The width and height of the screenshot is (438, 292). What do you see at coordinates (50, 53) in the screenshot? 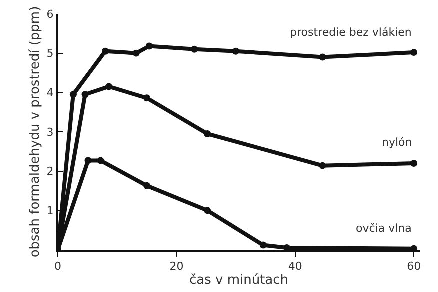
I see `y-tick-label: 5` at bounding box center [50, 53].